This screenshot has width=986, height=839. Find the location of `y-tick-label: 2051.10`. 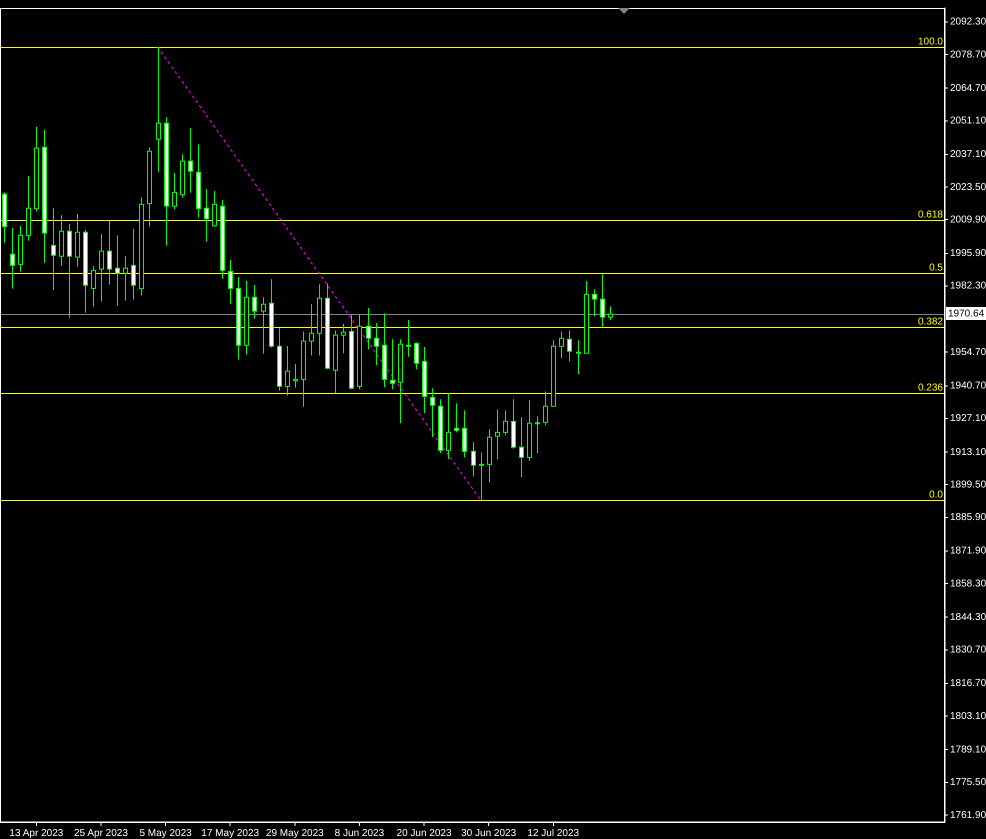

y-tick-label: 2051.10 is located at coordinates (968, 121).